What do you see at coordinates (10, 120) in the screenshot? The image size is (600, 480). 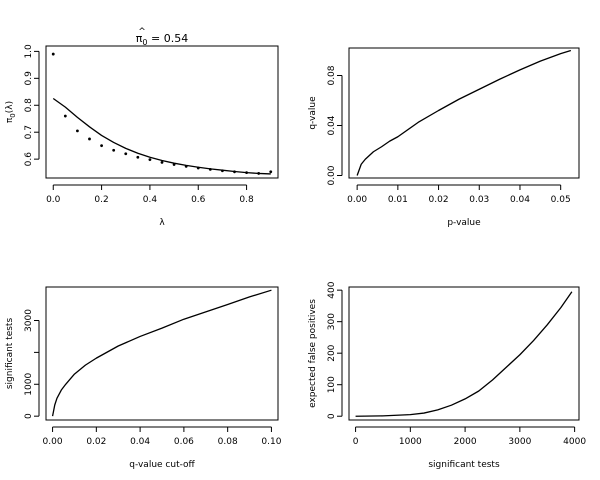 I see `y-label-symbol: π` at bounding box center [10, 120].